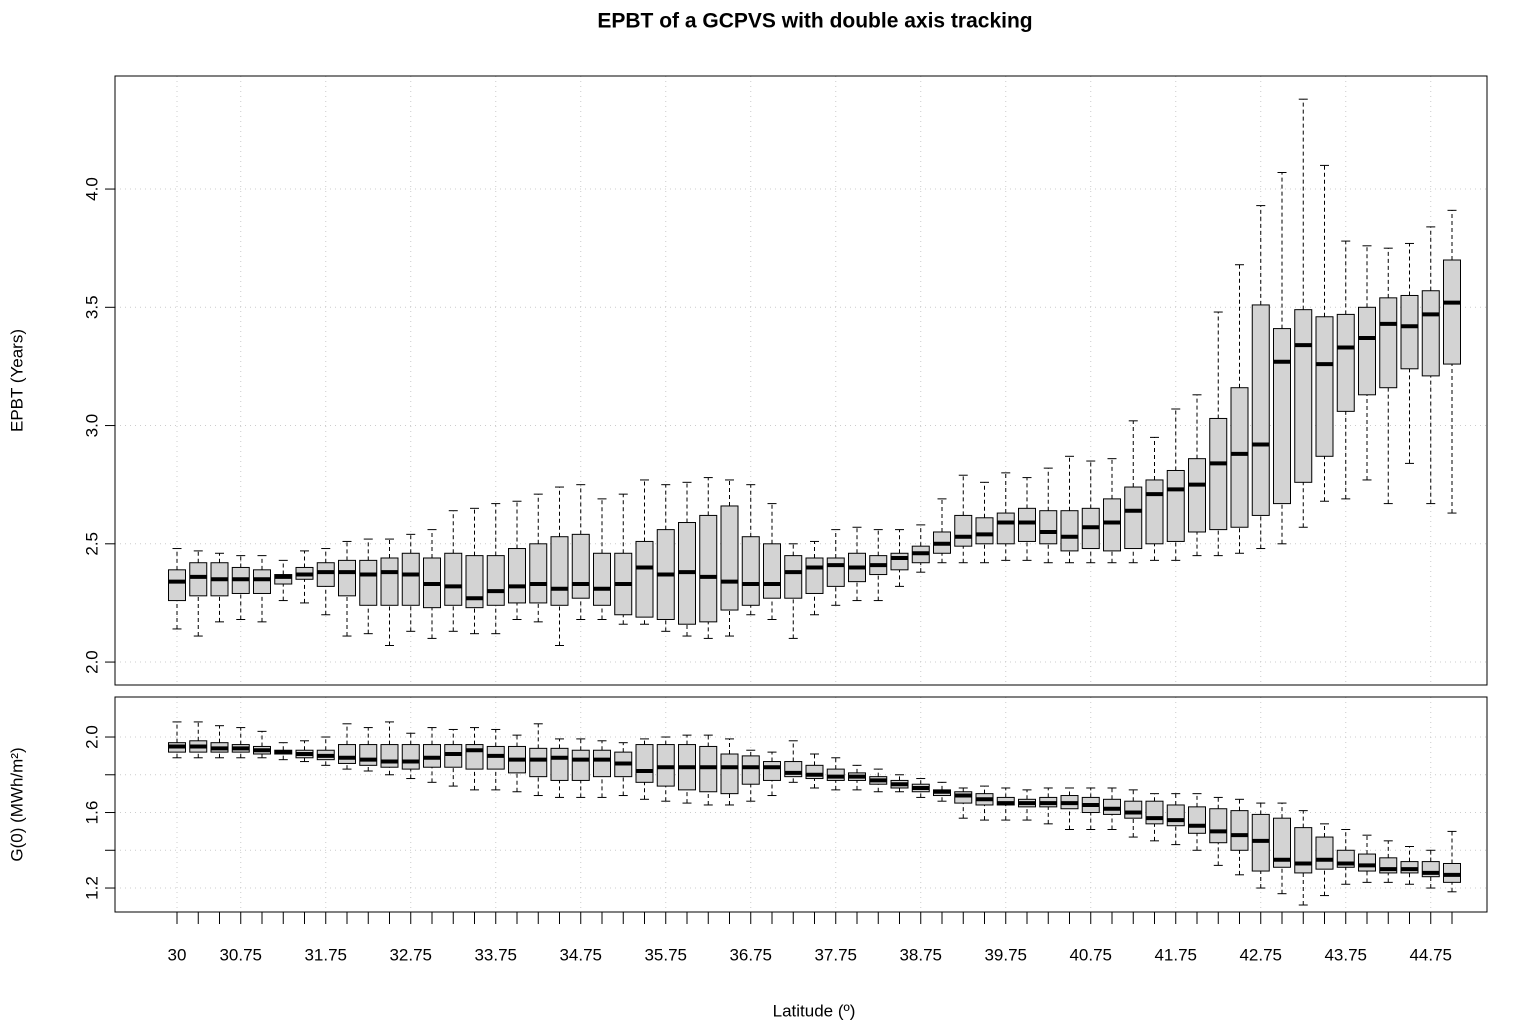 The width and height of the screenshot is (1520, 1028). Describe the element at coordinates (91, 544) in the screenshot. I see `y-tick-label: 2.5` at that location.